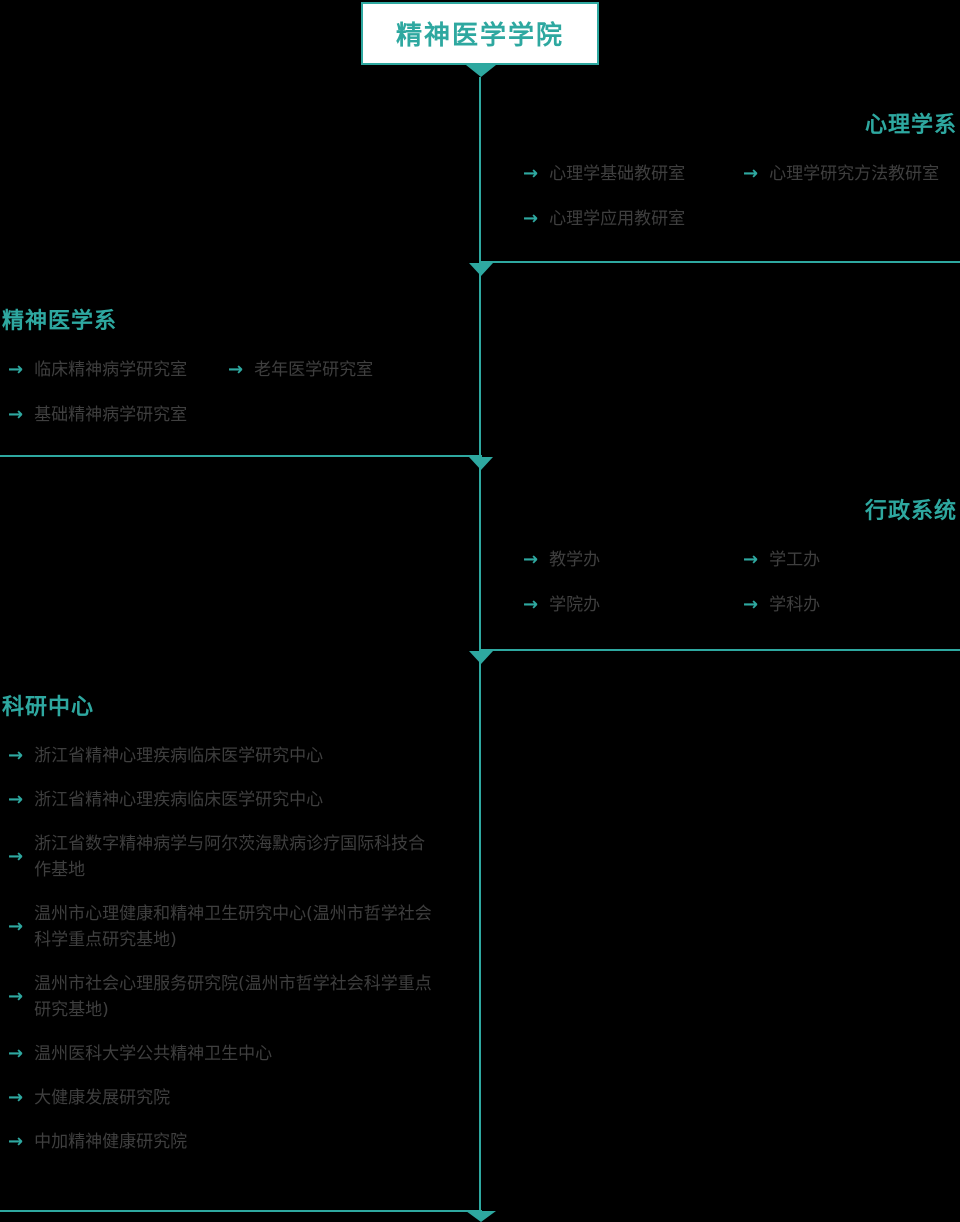 This screenshot has width=960, height=1222. Describe the element at coordinates (233, 927) in the screenshot. I see `org-item-label: 温州市心理健康和精神卫生研究中心(温州市哲学社会科学重点研究基地)` at that location.